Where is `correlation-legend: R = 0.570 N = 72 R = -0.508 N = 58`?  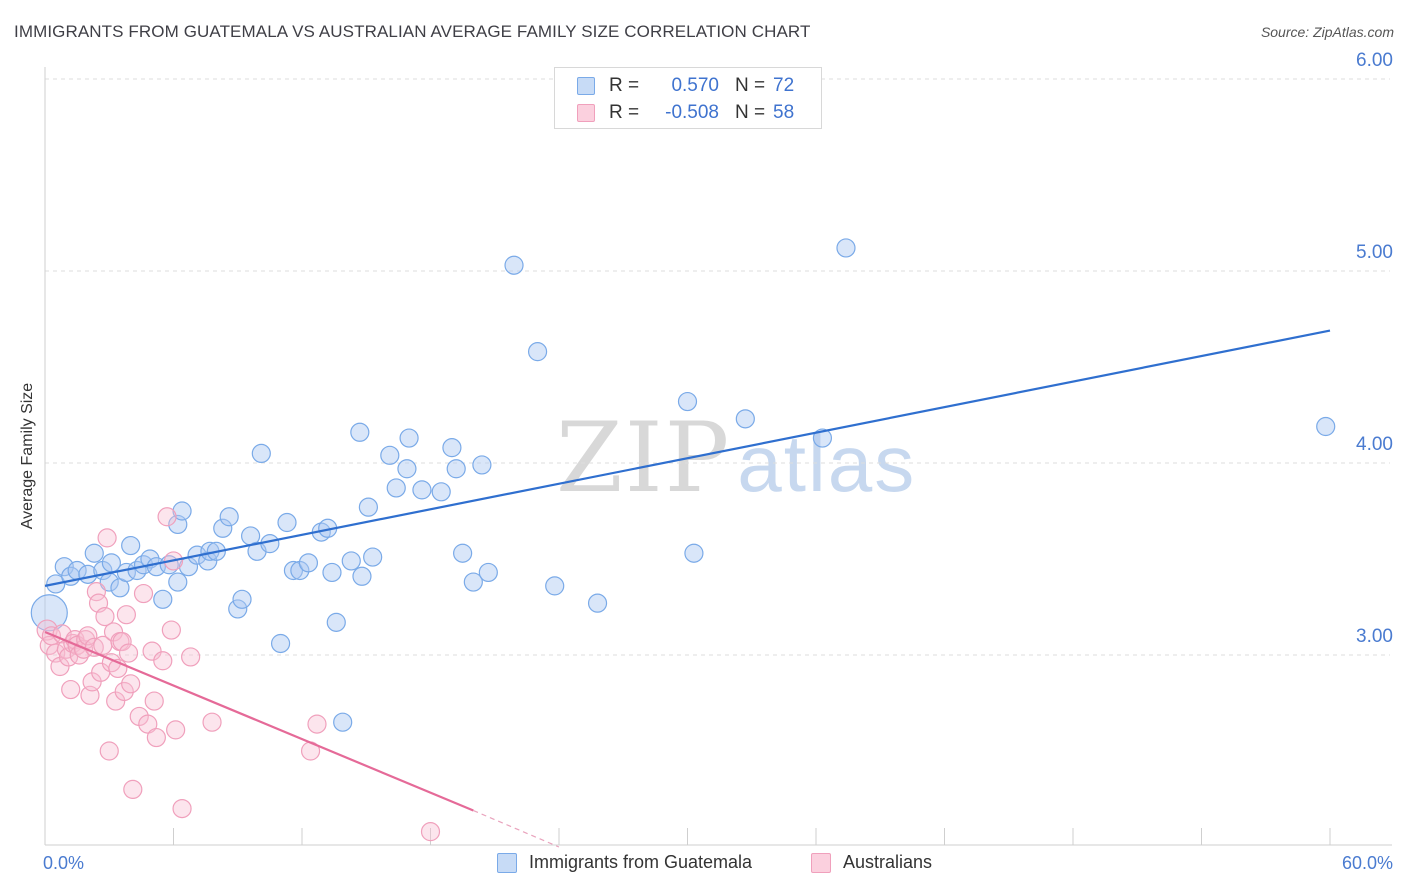 correlation-legend: R = 0.570 N = 72 R = -0.508 N = 58 is located at coordinates (688, 98).